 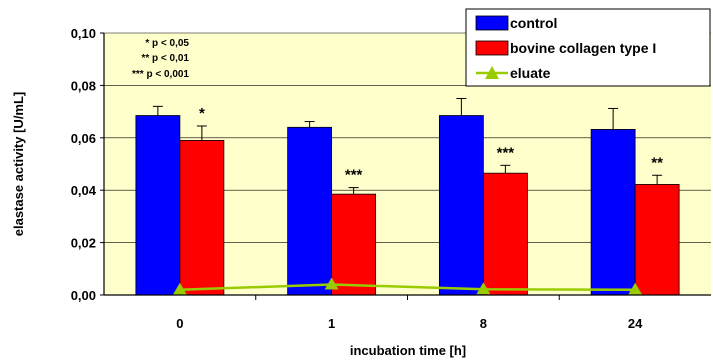 What do you see at coordinates (657, 162) in the screenshot?
I see `significance-mark: **` at bounding box center [657, 162].